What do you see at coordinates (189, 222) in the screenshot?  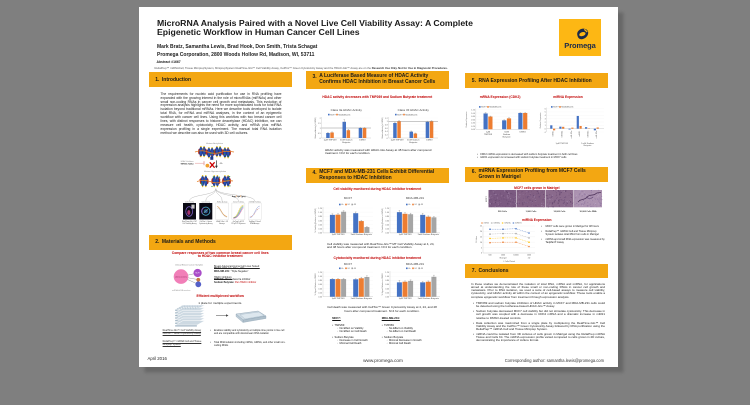 I see `svg-text: RealTime-Glo™ MT` at bounding box center [189, 222].